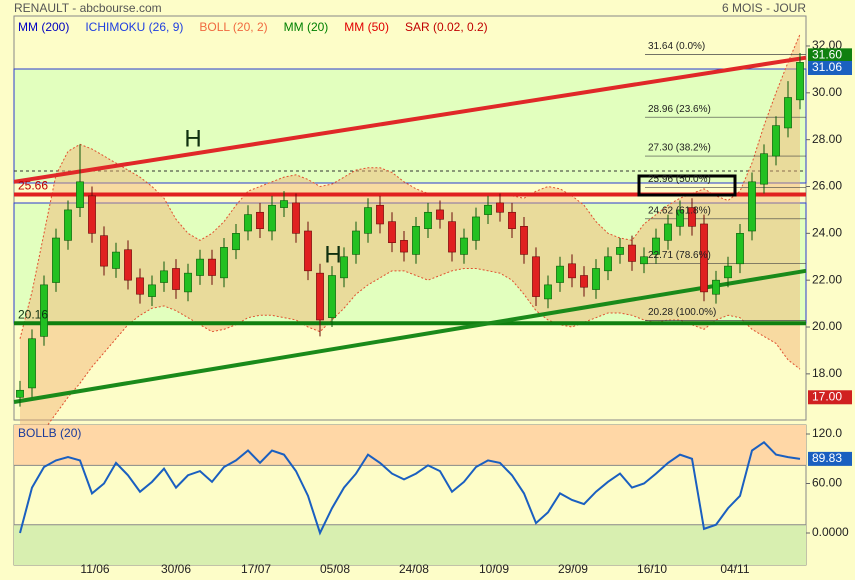  Describe the element at coordinates (827, 458) in the screenshot. I see `last-value-label: 89.83` at that location.